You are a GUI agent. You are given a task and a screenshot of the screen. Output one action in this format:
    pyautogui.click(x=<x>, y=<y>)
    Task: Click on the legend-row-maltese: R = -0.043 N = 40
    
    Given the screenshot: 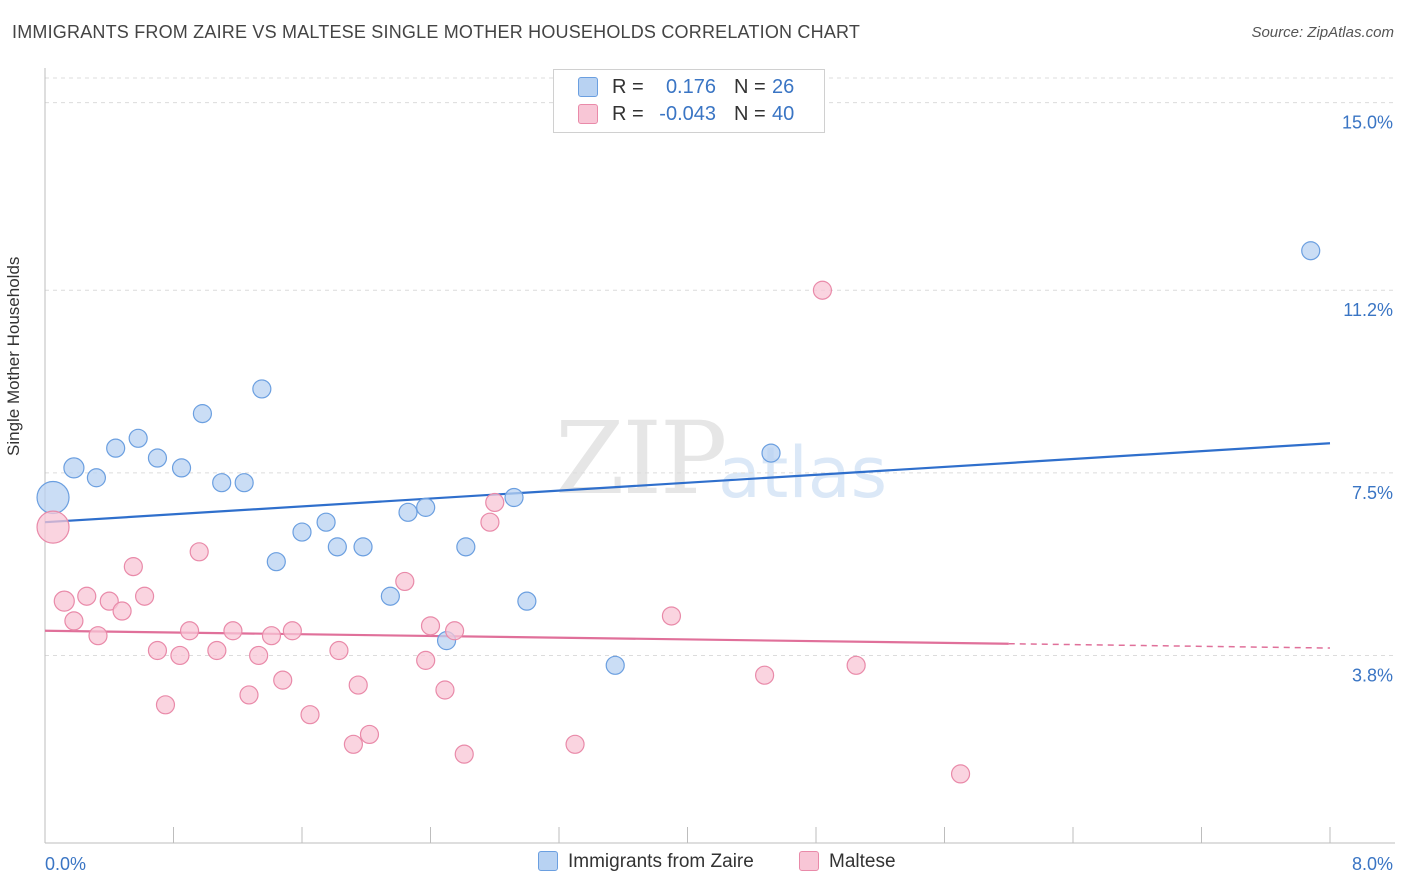 What is the action you would take?
    pyautogui.click(x=689, y=114)
    